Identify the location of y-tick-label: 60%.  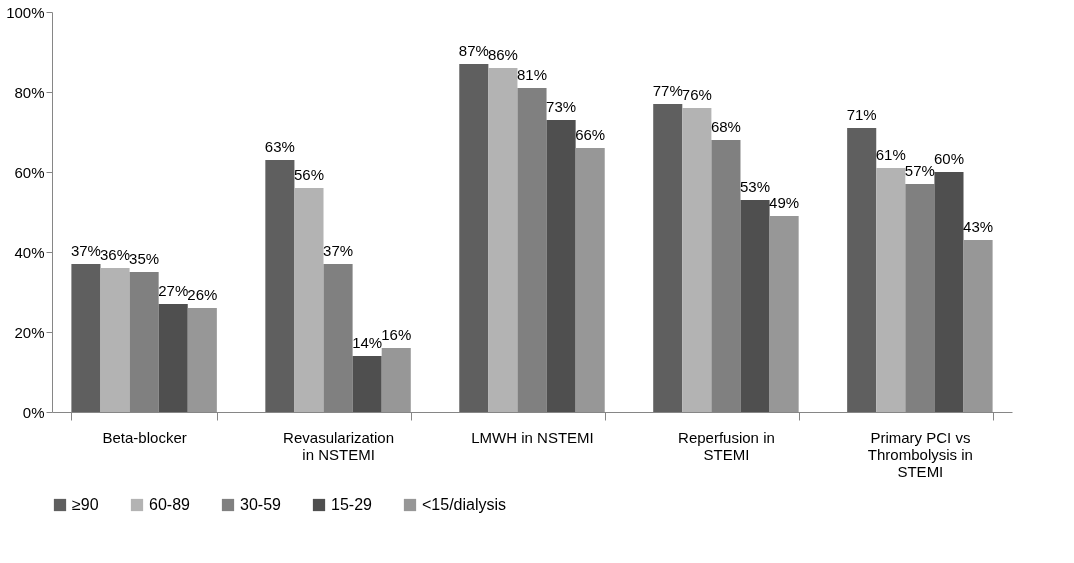
(29, 172).